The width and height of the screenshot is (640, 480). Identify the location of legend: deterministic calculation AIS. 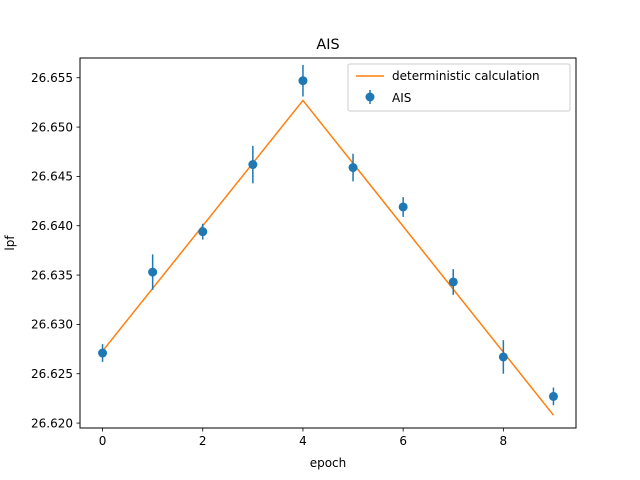
(459, 87).